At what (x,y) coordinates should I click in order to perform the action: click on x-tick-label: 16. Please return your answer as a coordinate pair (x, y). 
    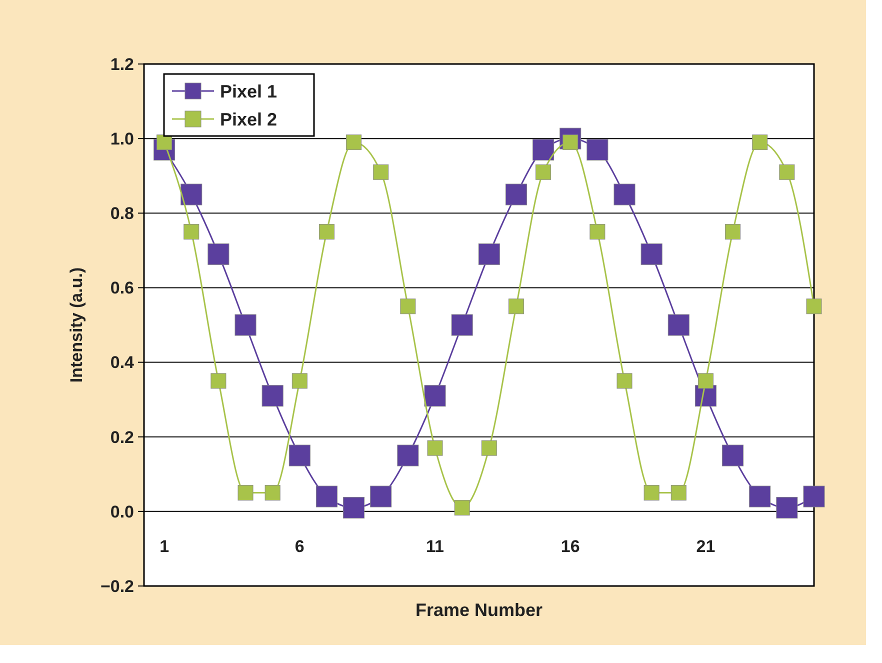
    Looking at the image, I should click on (570, 546).